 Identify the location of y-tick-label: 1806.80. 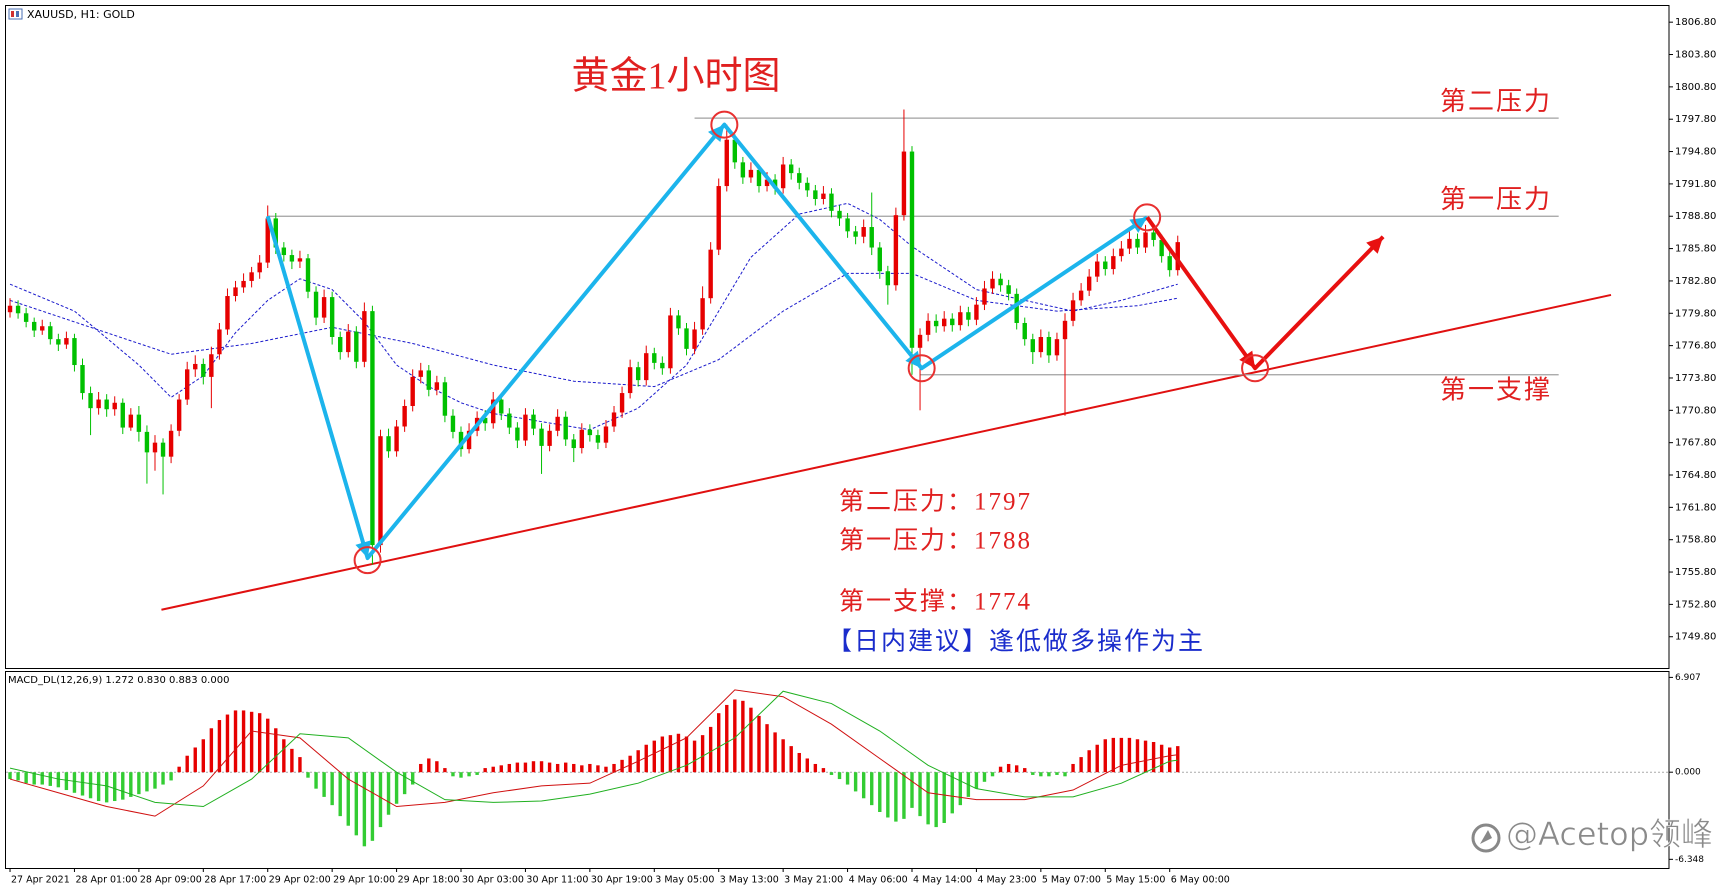
(1695, 22).